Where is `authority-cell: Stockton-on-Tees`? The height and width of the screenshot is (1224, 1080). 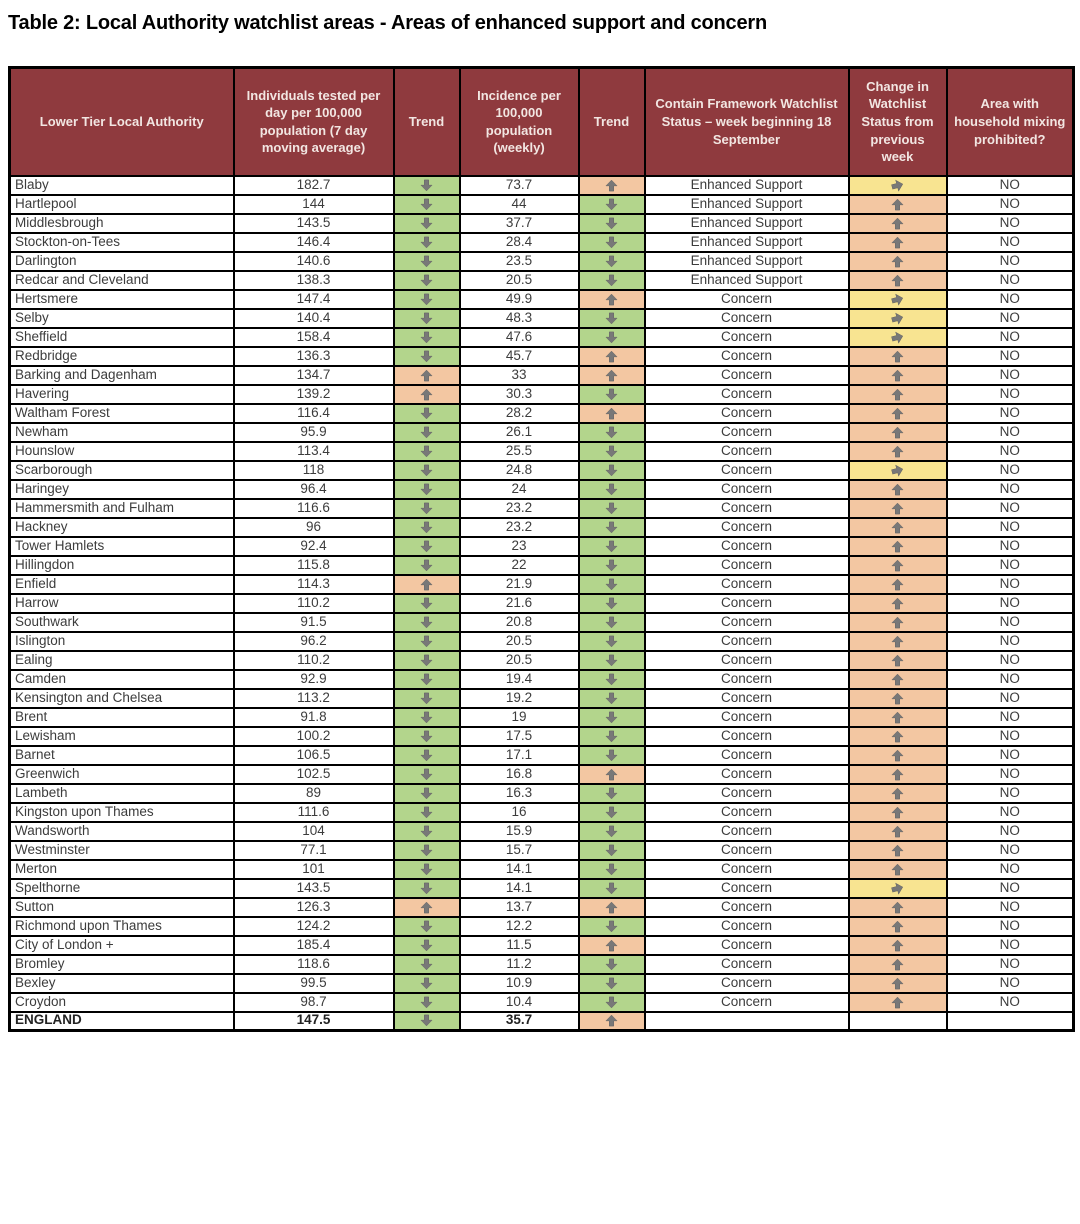 authority-cell: Stockton-on-Tees is located at coordinates (121, 242).